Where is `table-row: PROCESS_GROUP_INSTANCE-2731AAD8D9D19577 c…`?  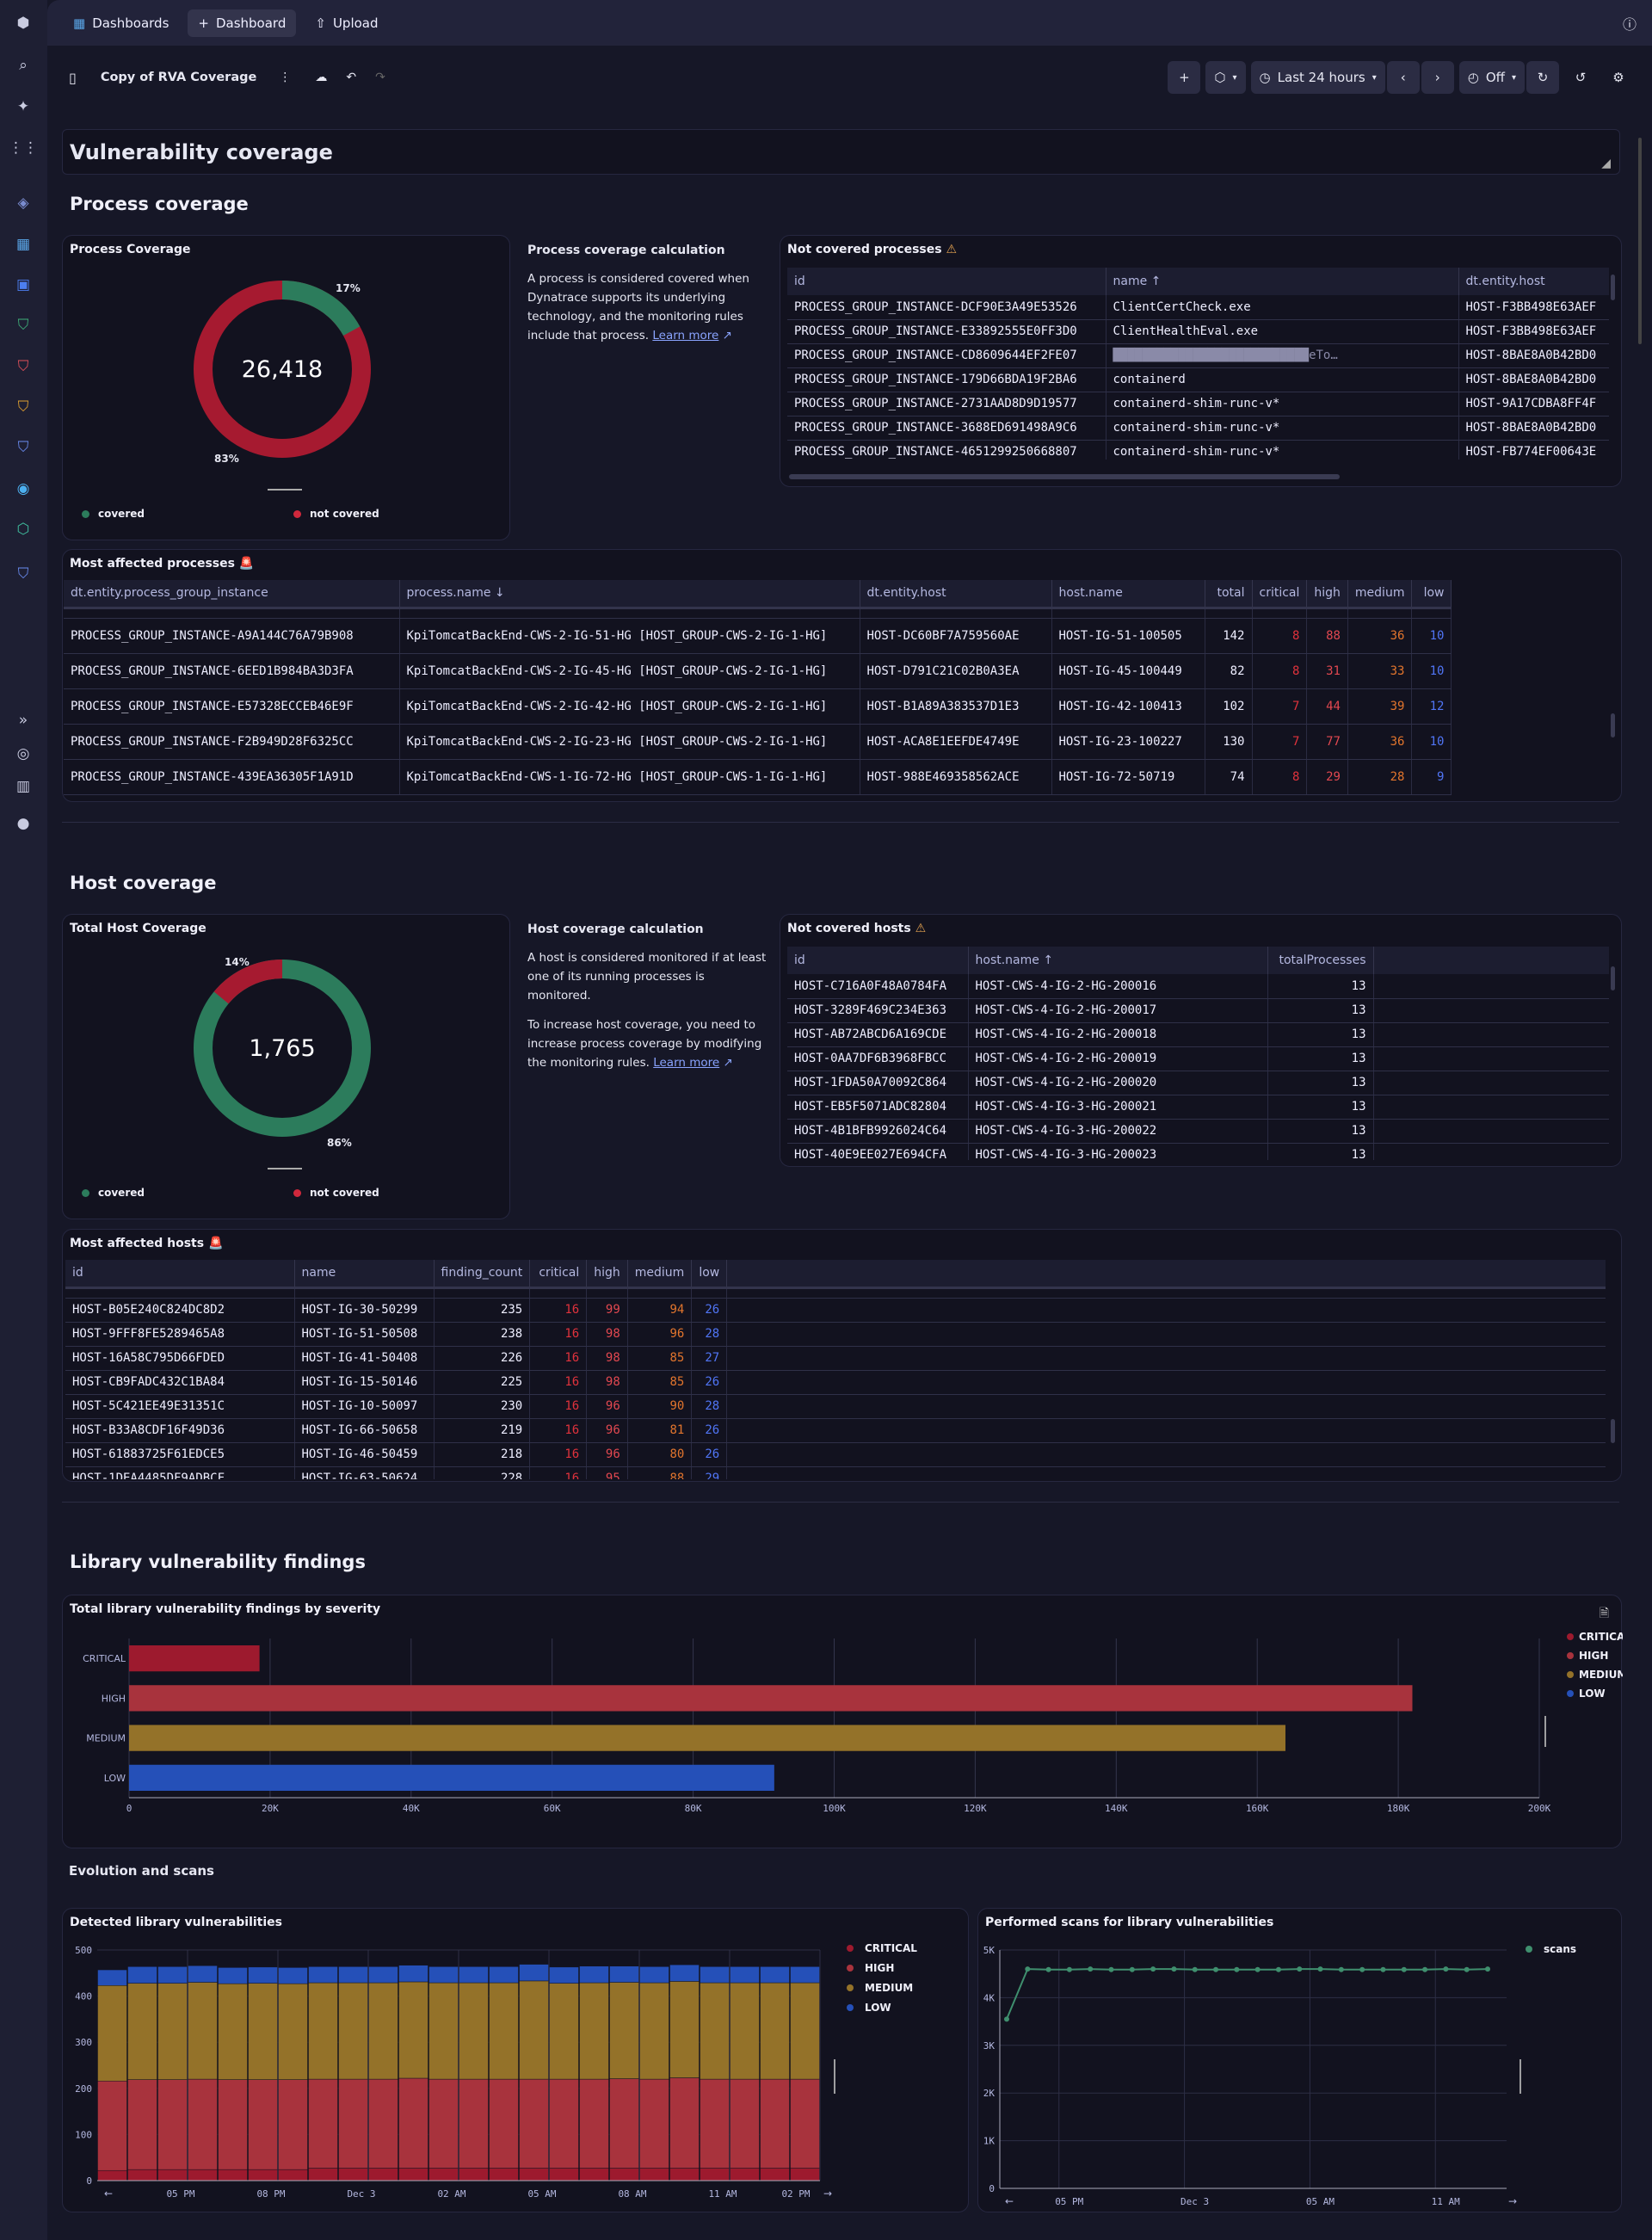 table-row: PROCESS_GROUP_INSTANCE-2731AAD8D9D19577 c… is located at coordinates (1198, 404).